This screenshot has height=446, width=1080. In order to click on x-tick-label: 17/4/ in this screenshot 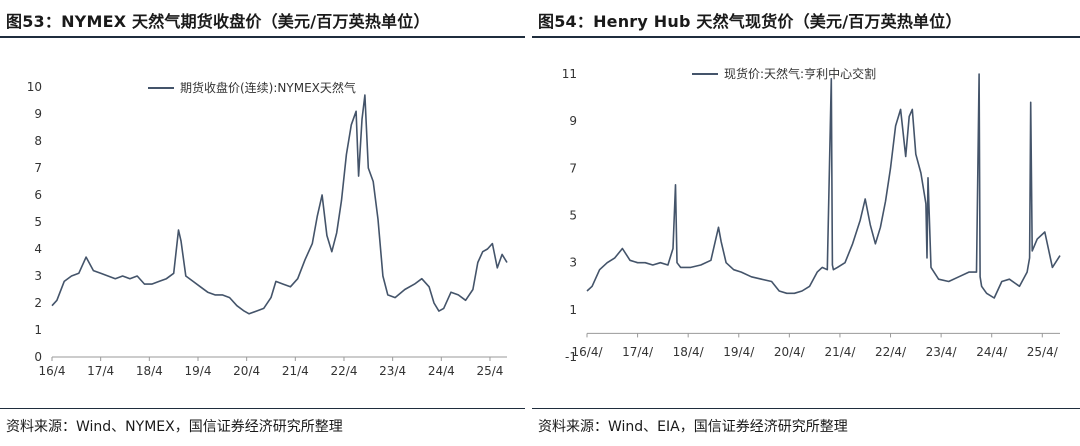, I will do `click(638, 352)`.